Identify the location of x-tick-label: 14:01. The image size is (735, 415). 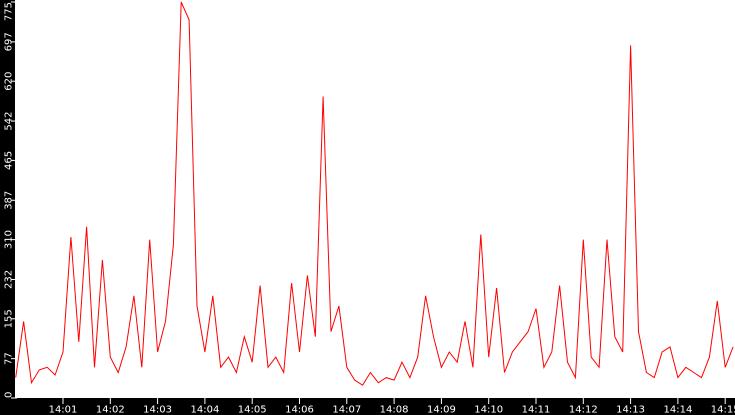
(63, 410).